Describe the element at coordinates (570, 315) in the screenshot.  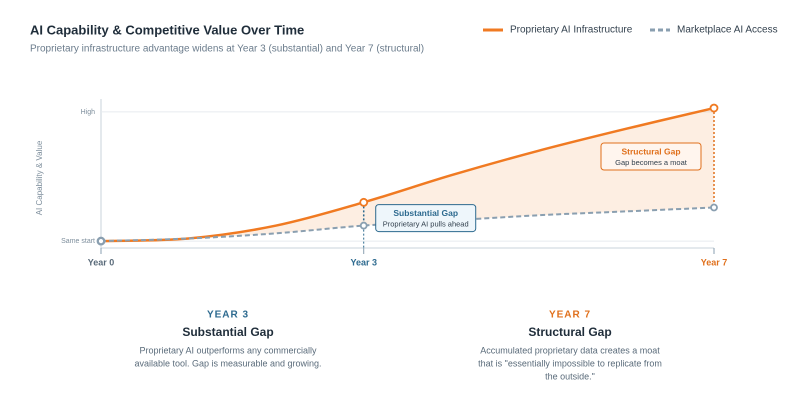
I see `panel-kicker: YEAR 7` at that location.